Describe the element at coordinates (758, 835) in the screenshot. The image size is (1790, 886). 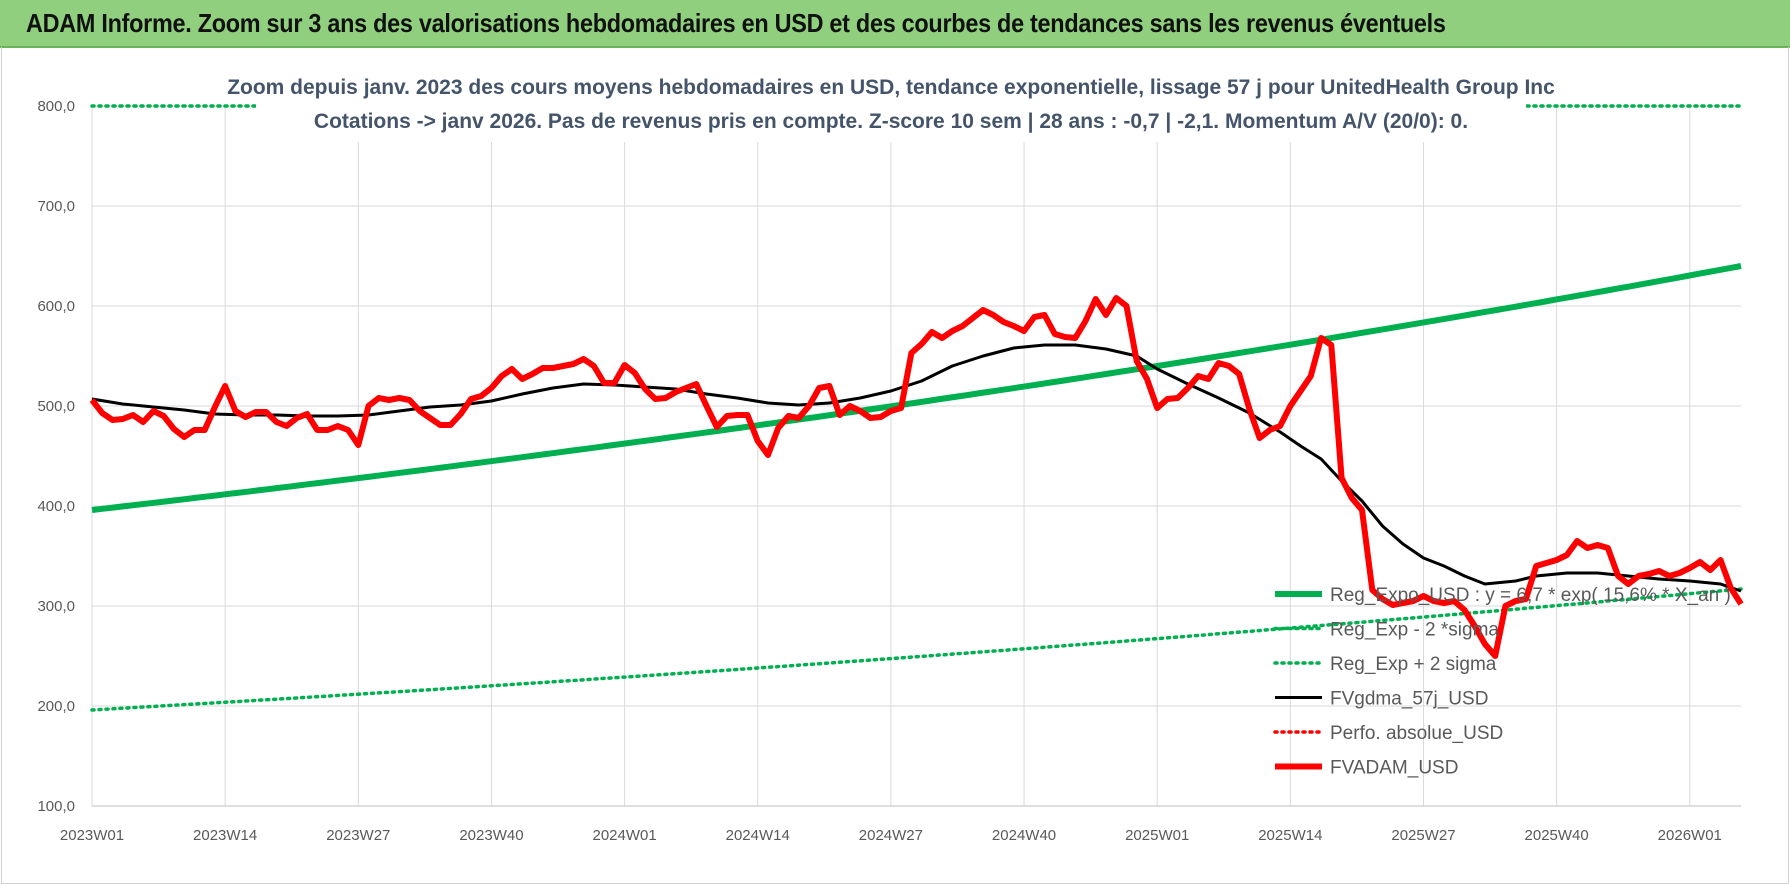
I see `x-tick-label: 2024W14` at that location.